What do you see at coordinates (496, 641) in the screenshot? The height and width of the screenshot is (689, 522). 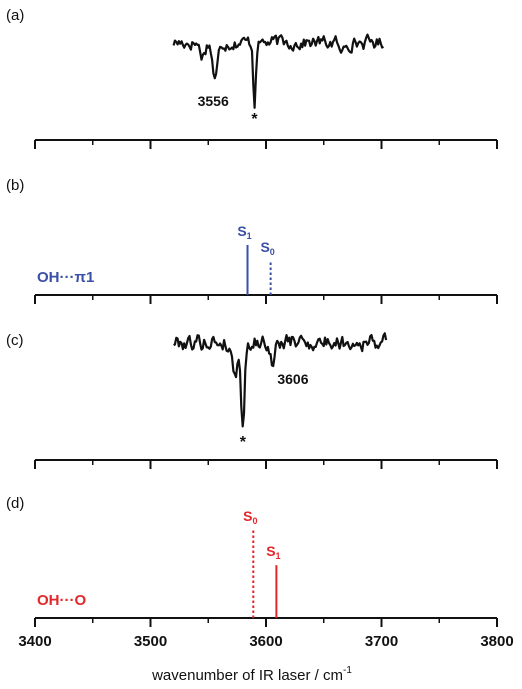 I see `x-tick-label: 3800` at bounding box center [496, 641].